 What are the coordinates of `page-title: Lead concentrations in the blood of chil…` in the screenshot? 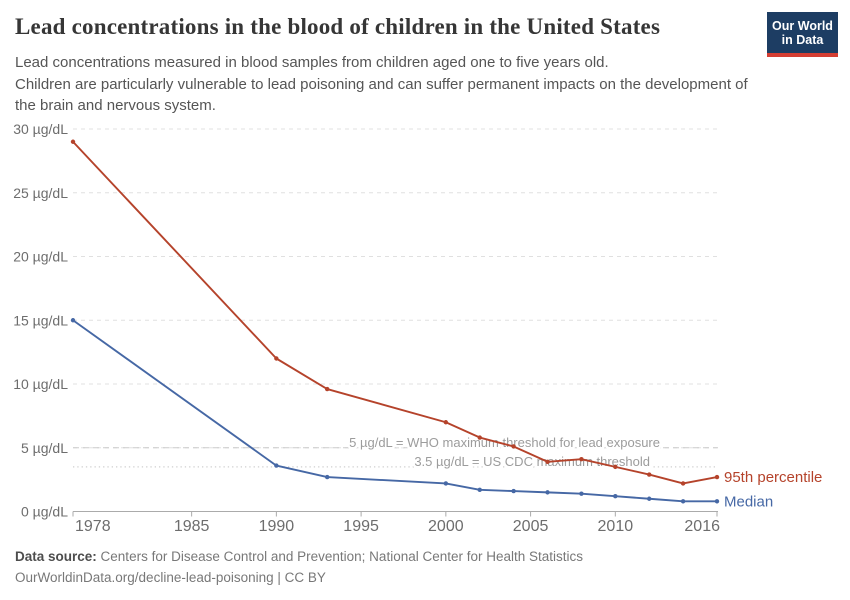 It's located at (338, 26).